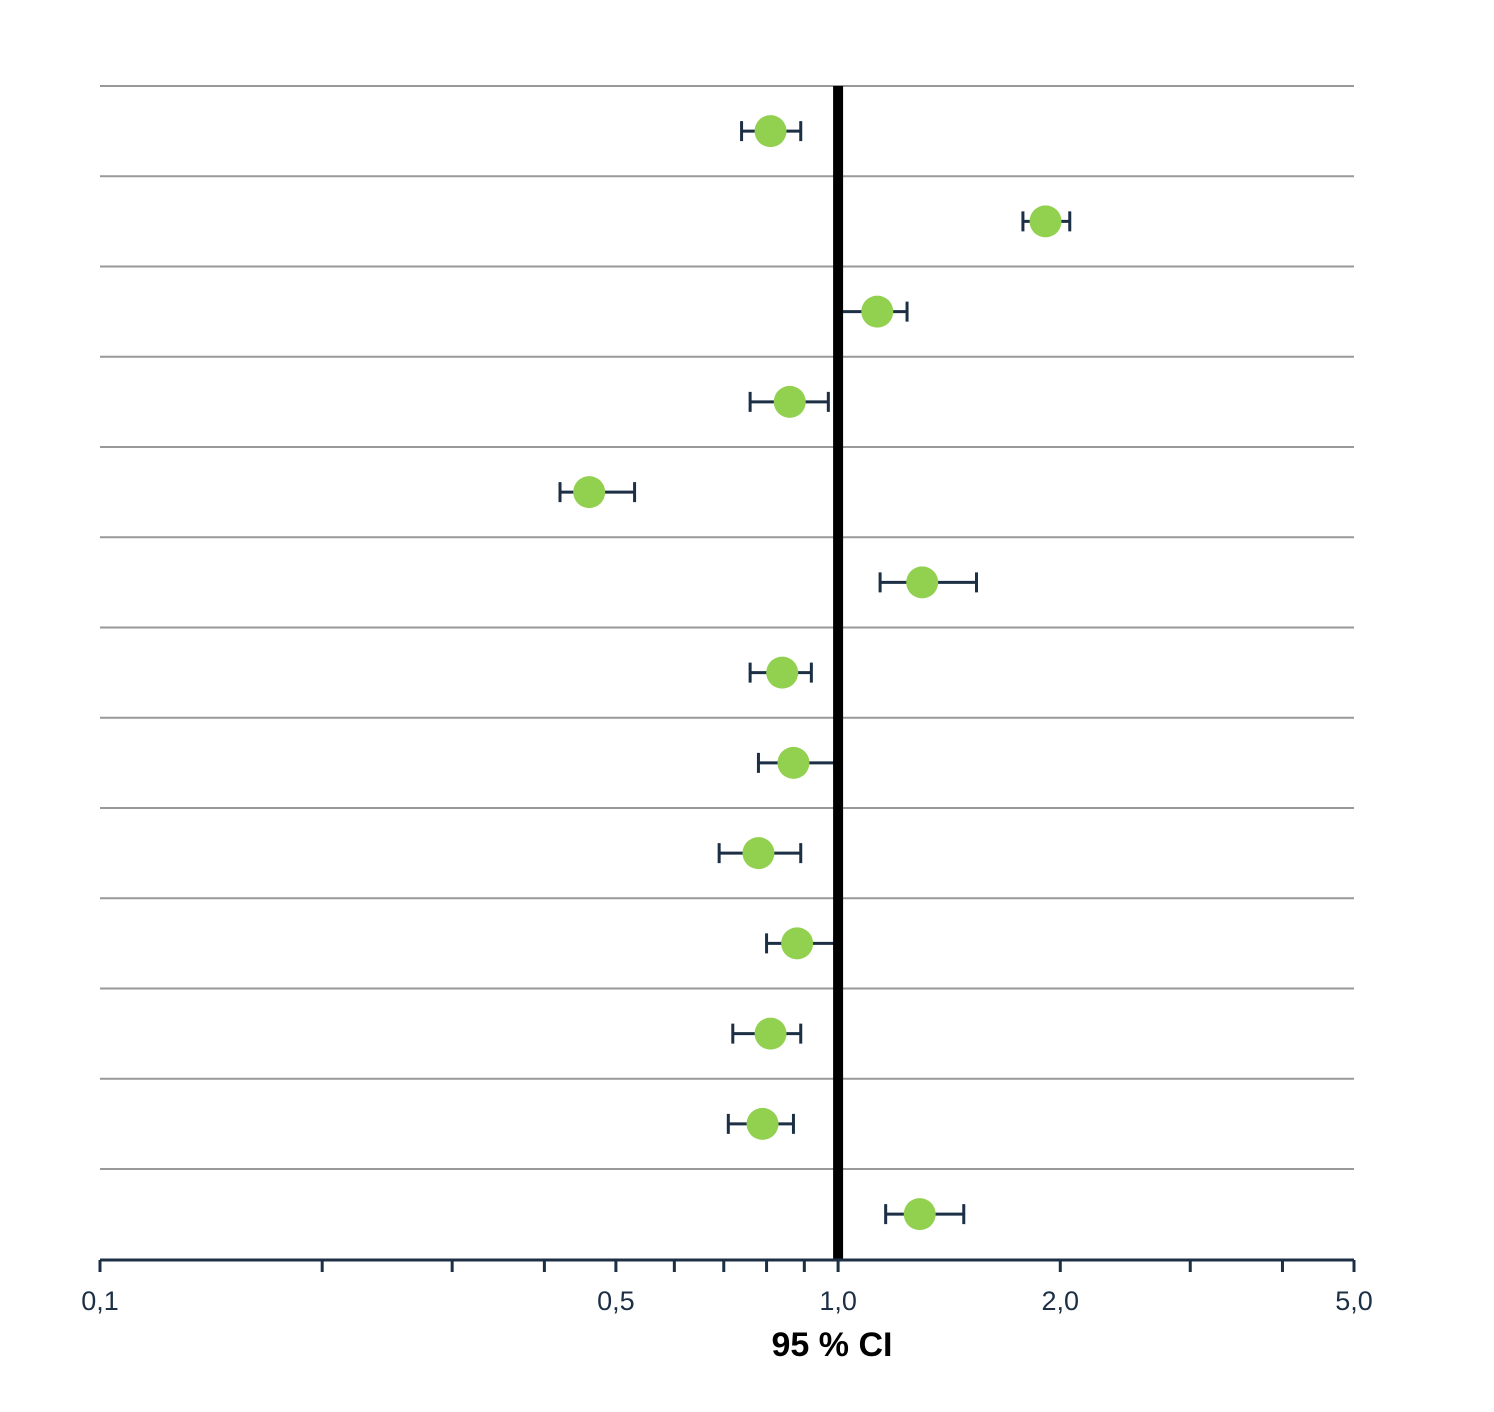  Describe the element at coordinates (1354, 1301) in the screenshot. I see `x-tick-label: 5,0` at that location.